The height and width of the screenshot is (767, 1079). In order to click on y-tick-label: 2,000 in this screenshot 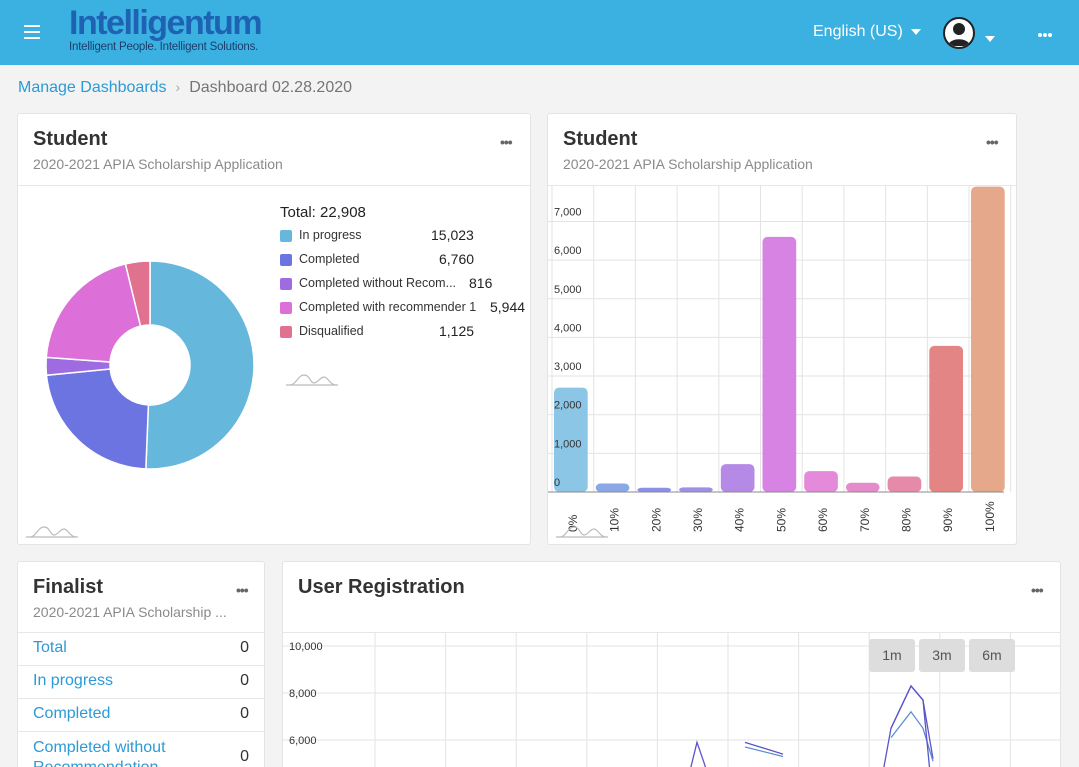, I will do `click(568, 406)`.